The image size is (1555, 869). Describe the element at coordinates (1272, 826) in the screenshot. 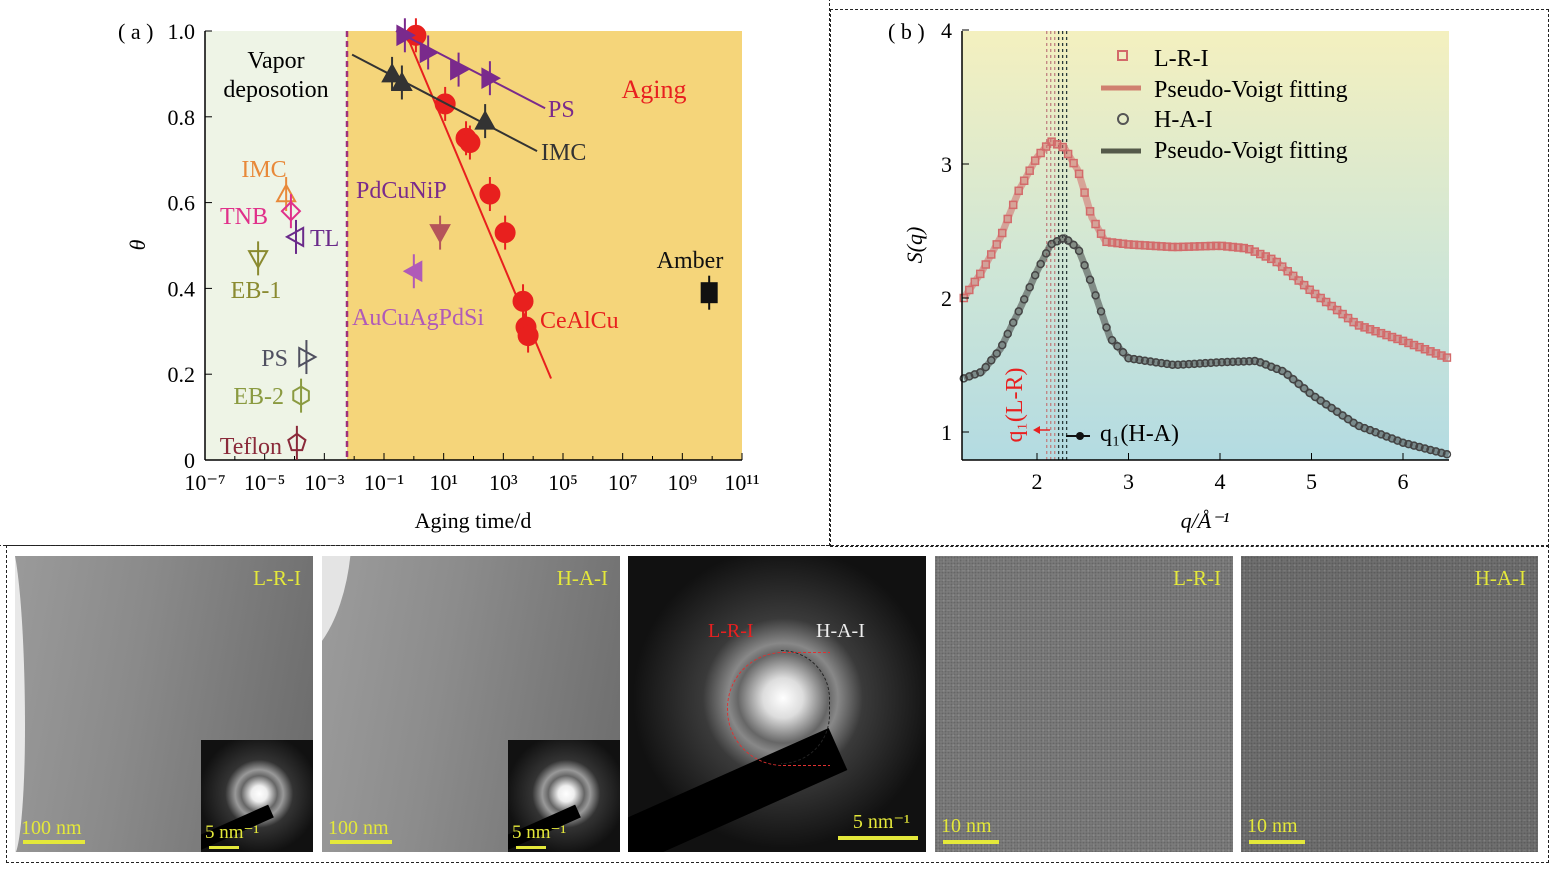

I see `scale-bar-label: 10 nm` at that location.